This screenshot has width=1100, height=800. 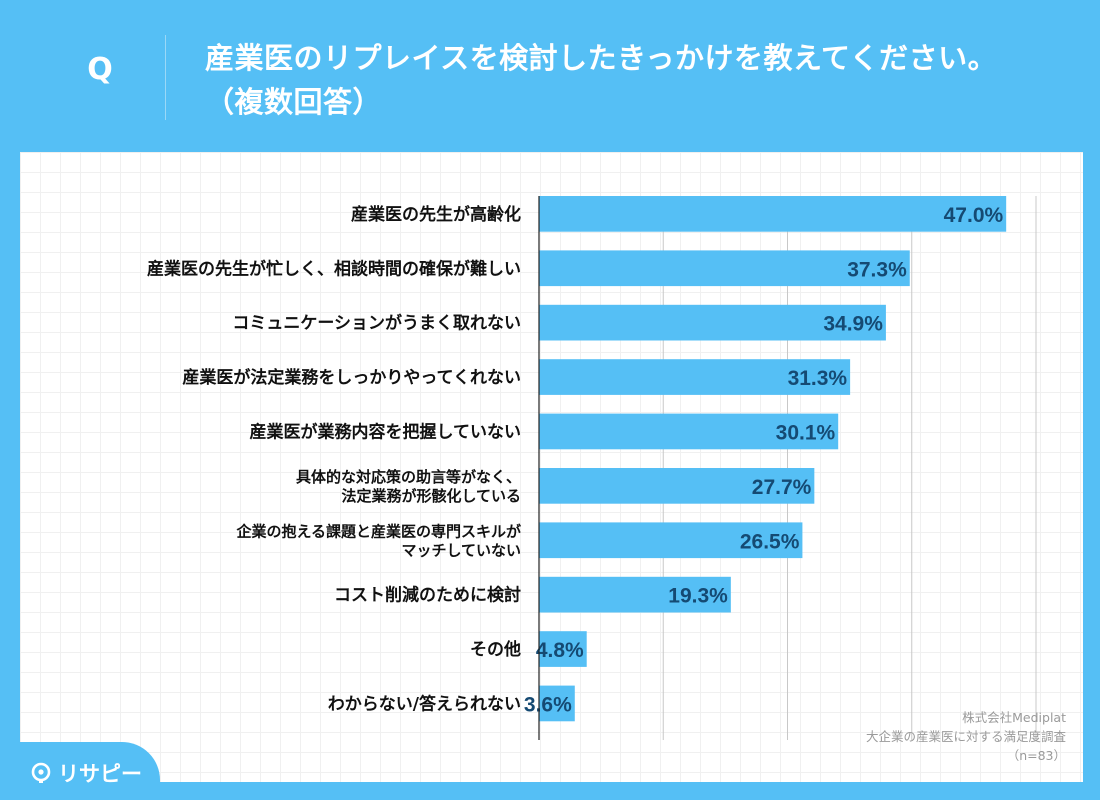 I want to click on source-note: 株式会社Mediplat 大企業の産業医に対する満足度調査 （n=83）, so click(x=966, y=736).